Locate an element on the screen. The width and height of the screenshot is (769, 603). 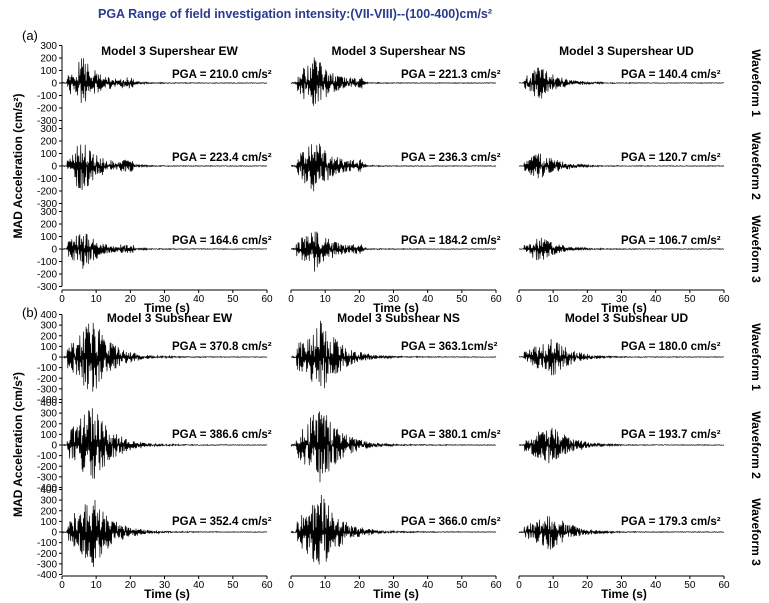
pga-label: PGA = 140.4 cm/s² is located at coordinates (671, 75).